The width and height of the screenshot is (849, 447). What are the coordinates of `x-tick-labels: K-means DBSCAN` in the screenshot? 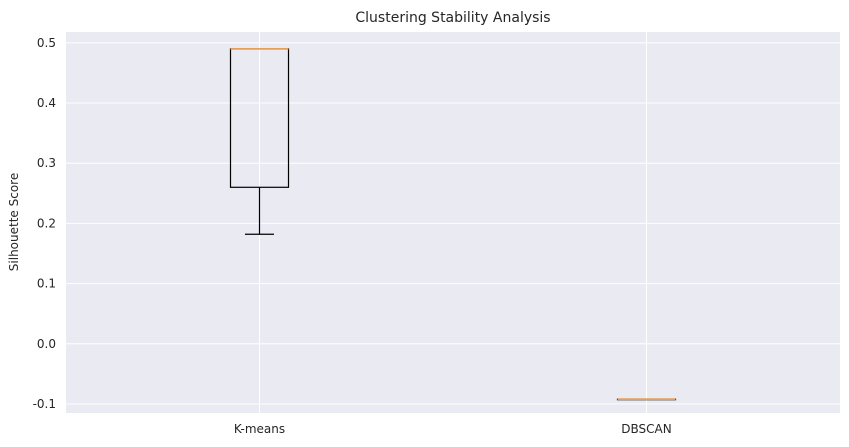 It's located at (453, 429).